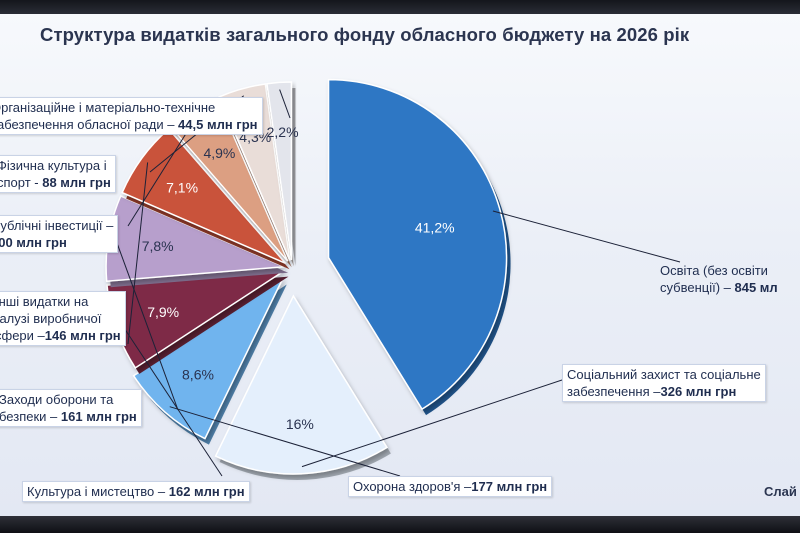 The image size is (800, 533). Describe the element at coordinates (108, 107) in the screenshot. I see `label-organization-line1: Організаційне і матеріально-технічне` at that location.